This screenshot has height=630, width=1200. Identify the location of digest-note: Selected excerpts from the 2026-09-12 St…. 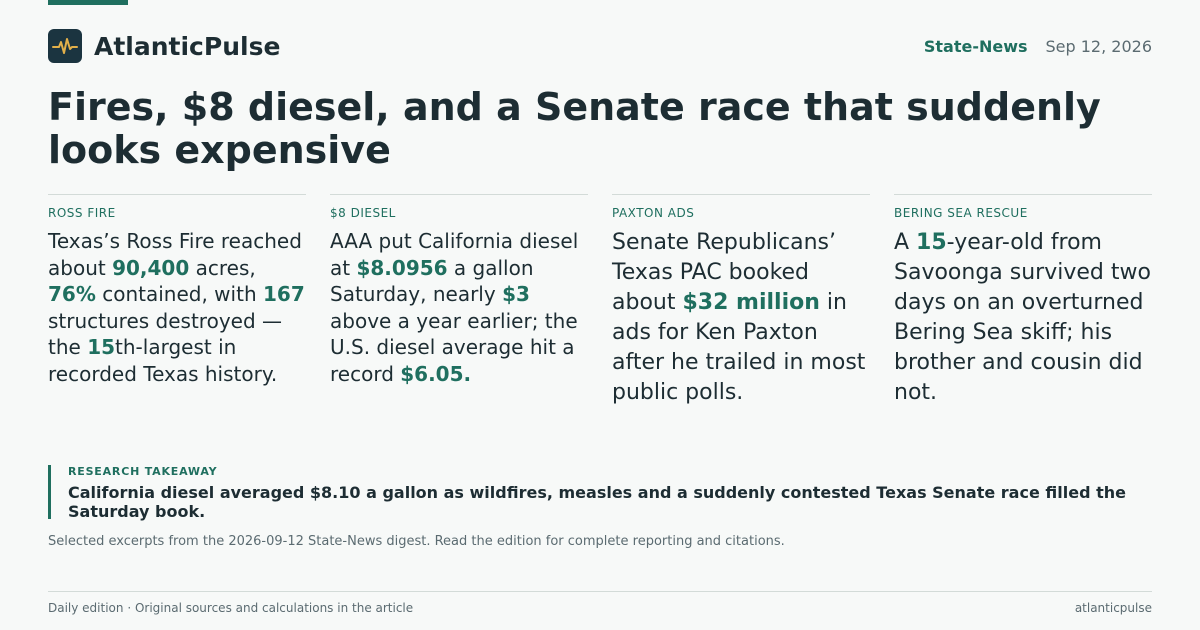
(416, 541).